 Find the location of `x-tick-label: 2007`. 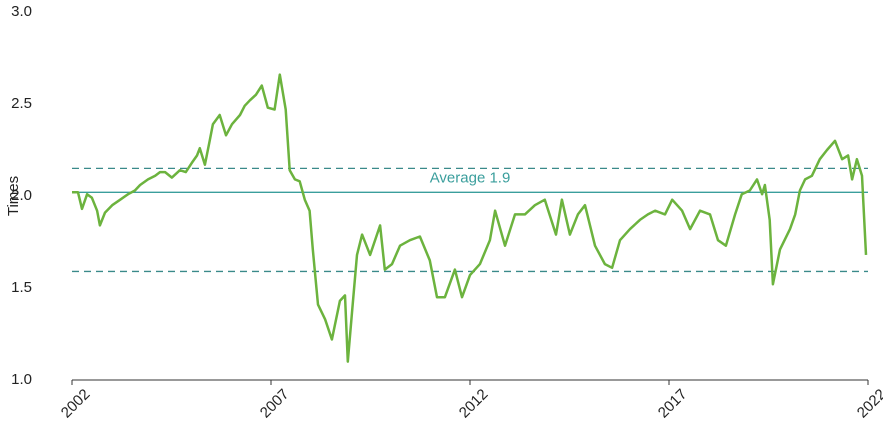

x-tick-label: 2007 is located at coordinates (275, 404).